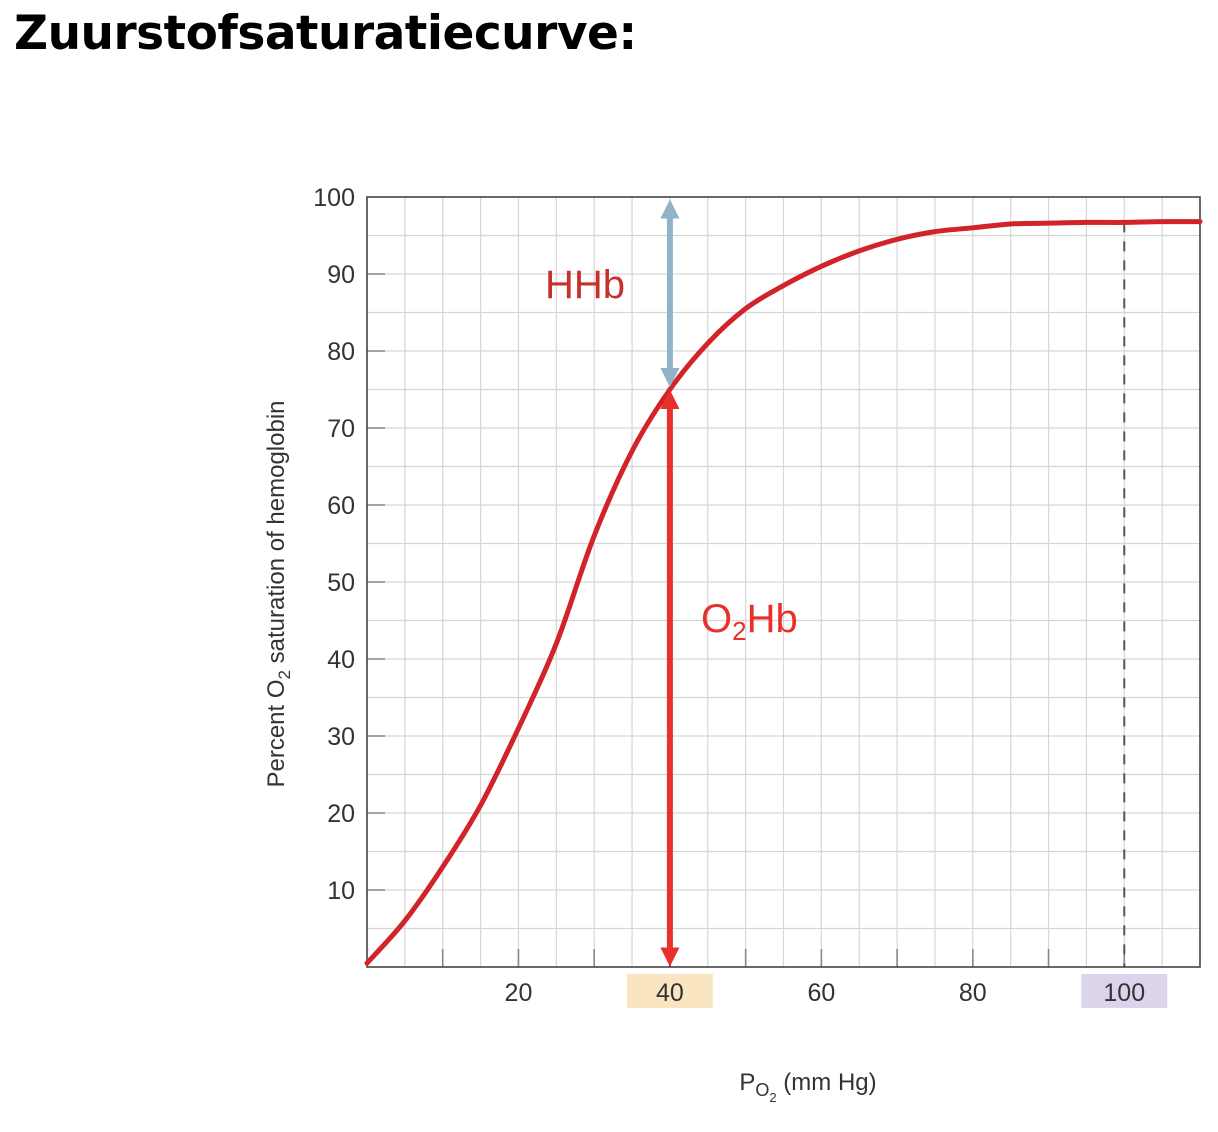 Image resolution: width=1218 pixels, height=1132 pixels. Describe the element at coordinates (585, 285) in the screenshot. I see `hhb-label: HHb` at that location.